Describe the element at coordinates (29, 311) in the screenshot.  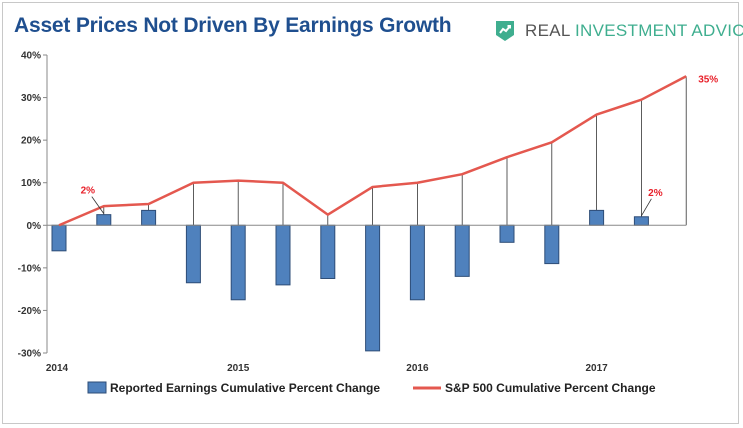
I see `y-tick-label: -20%` at that location.